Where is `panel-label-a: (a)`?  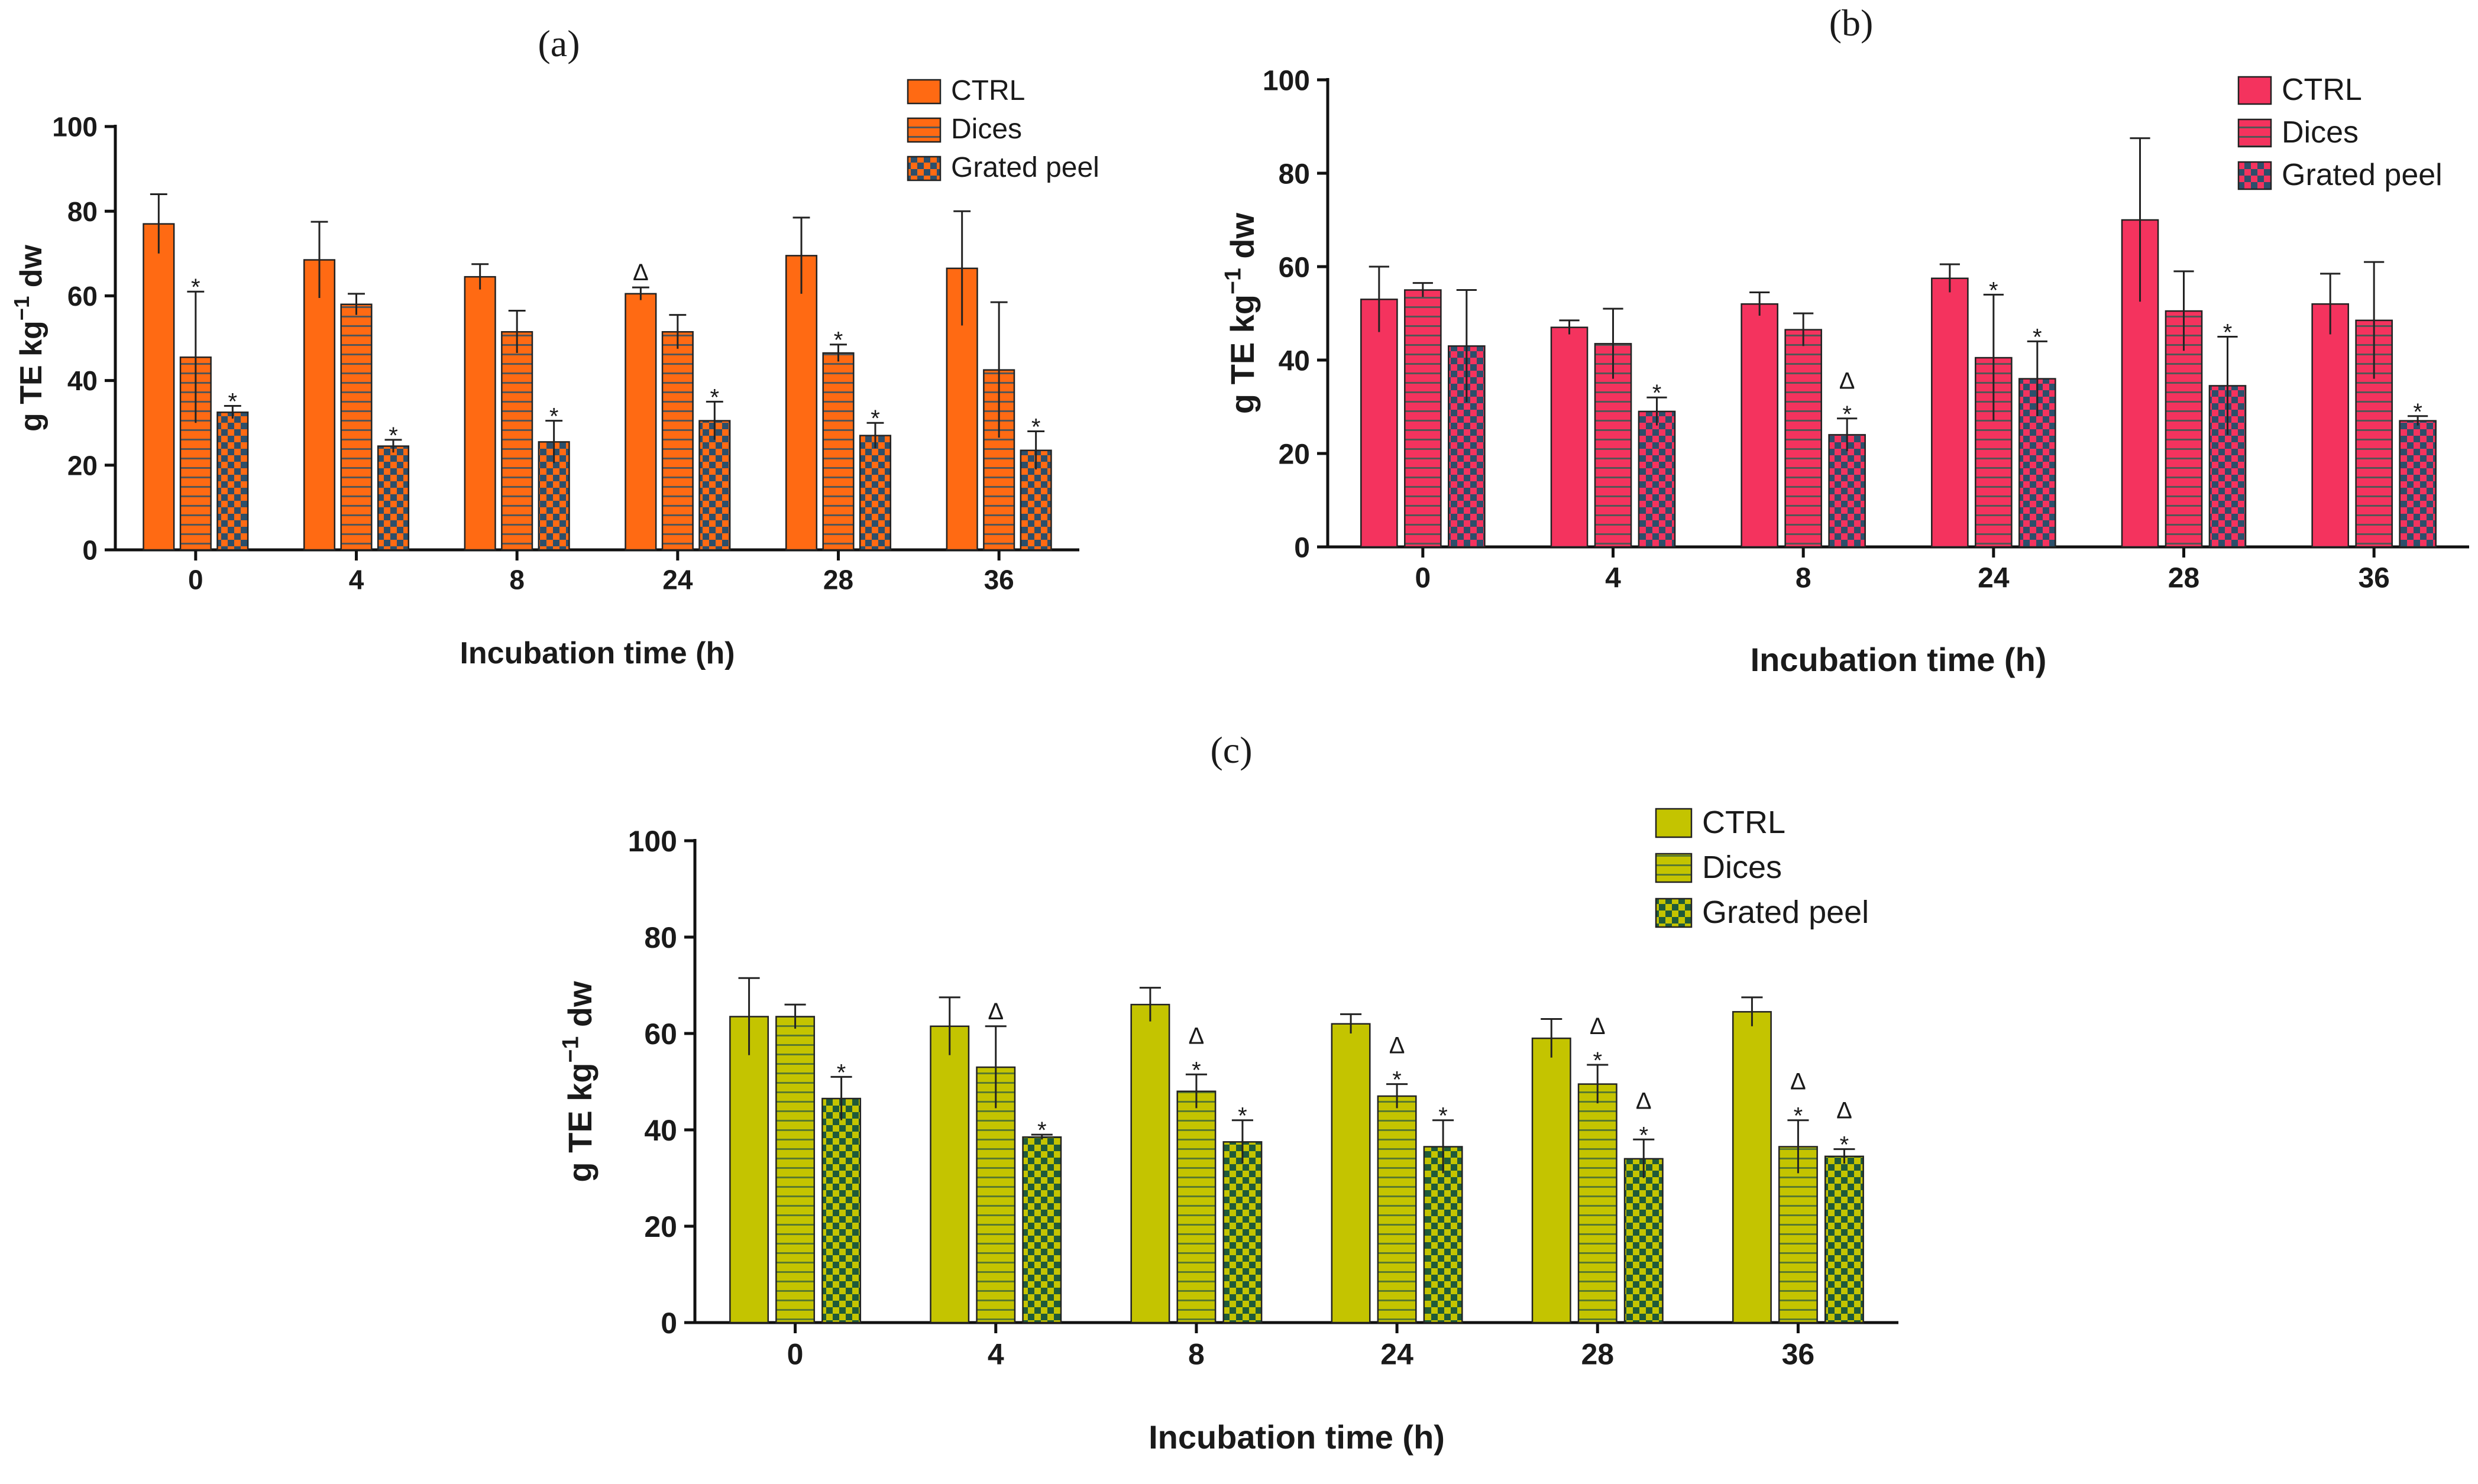
panel-label-a: (a) is located at coordinates (559, 43).